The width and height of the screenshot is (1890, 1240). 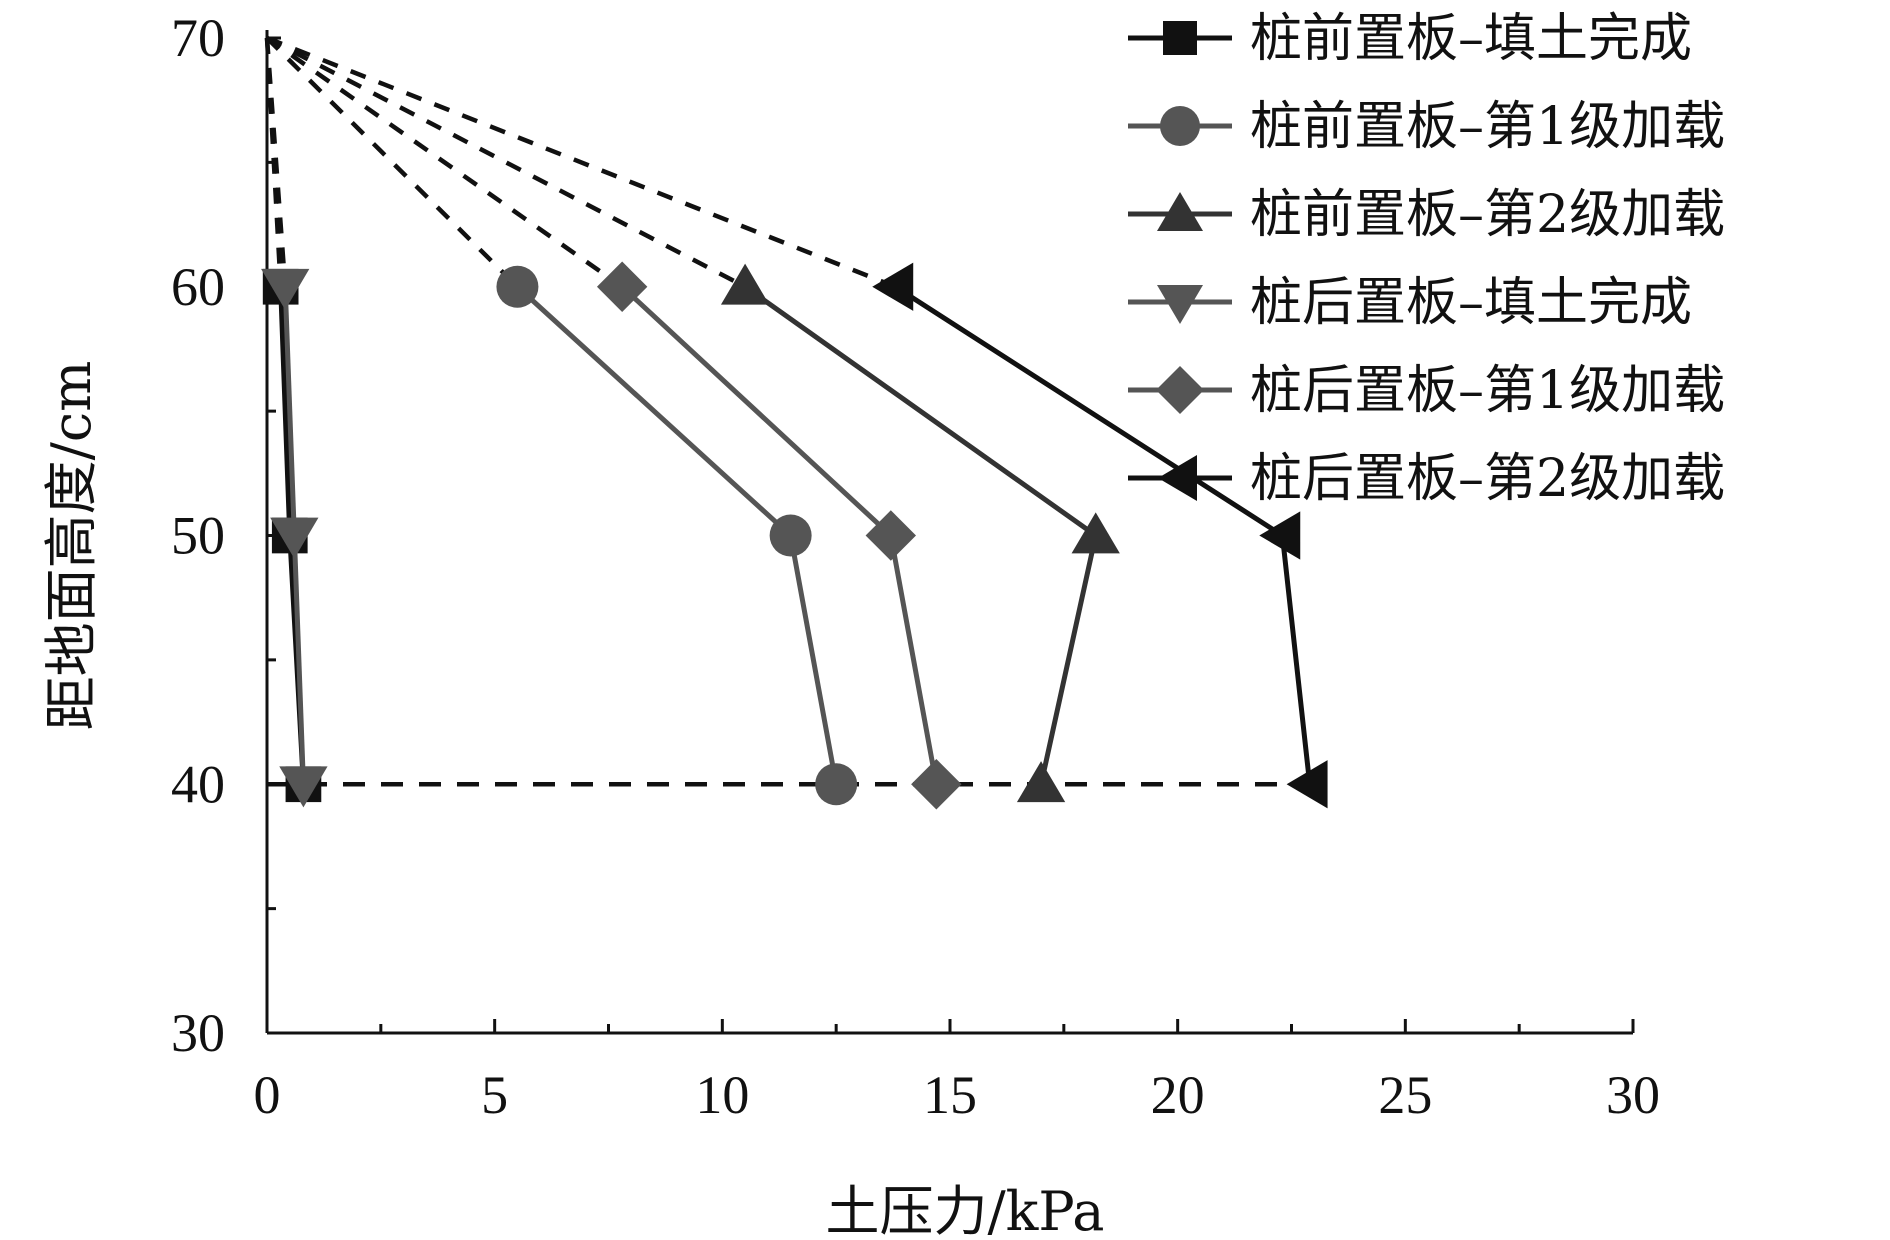 I want to click on y-tick-label: 50, so click(x=198, y=536).